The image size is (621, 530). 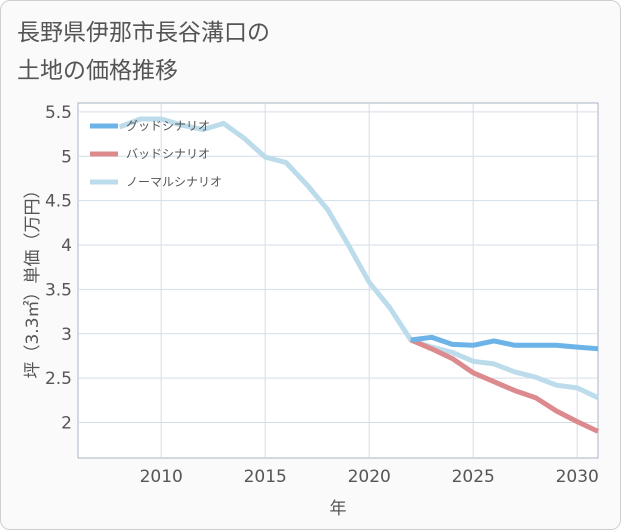 What do you see at coordinates (58, 202) in the screenshot?
I see `y-tick-label: 4.5` at bounding box center [58, 202].